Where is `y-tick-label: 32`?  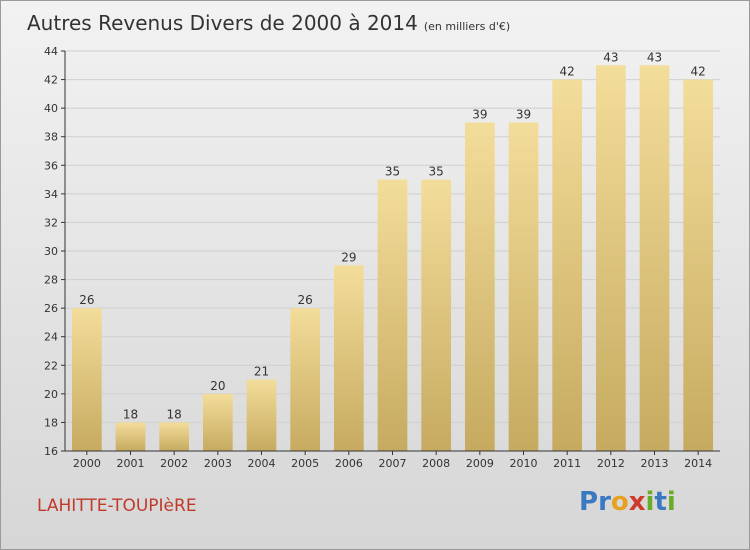
y-tick-label: 32 is located at coordinates (51, 222).